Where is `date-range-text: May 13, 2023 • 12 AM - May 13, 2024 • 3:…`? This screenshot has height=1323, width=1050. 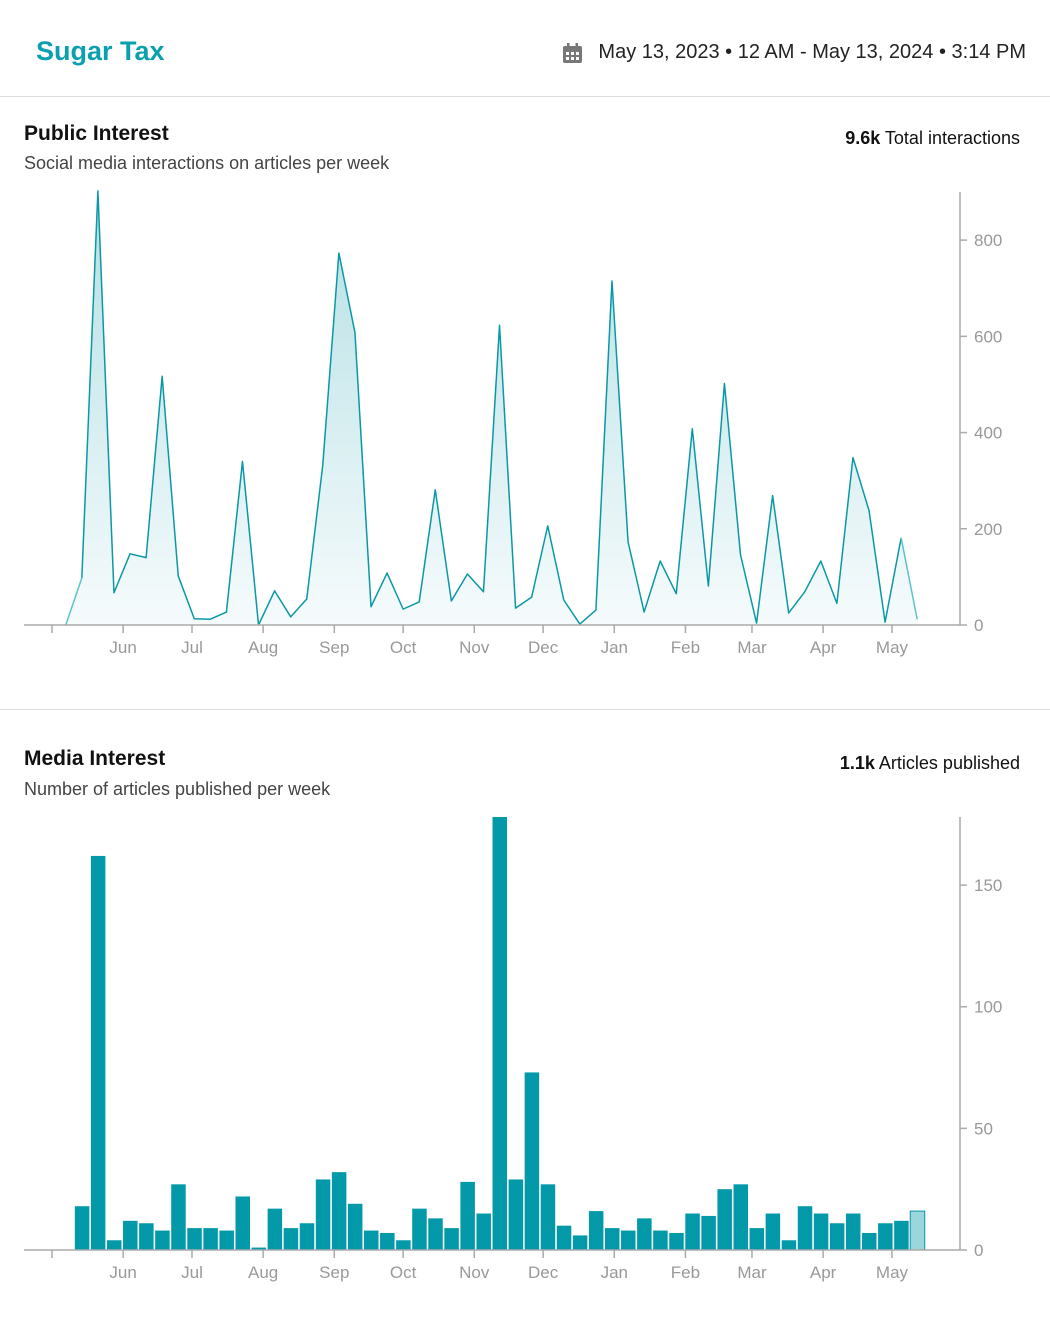 date-range-text: May 13, 2023 • 12 AM - May 13, 2024 • 3:… is located at coordinates (812, 52).